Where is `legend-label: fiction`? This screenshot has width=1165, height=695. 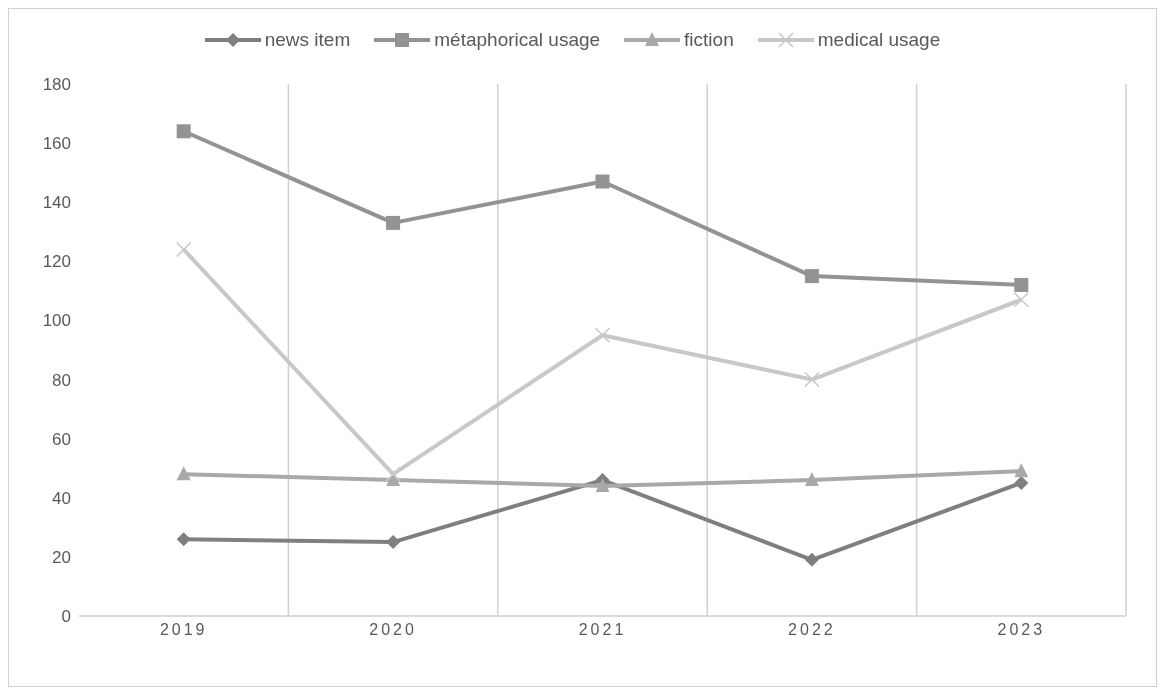
legend-label: fiction is located at coordinates (709, 40).